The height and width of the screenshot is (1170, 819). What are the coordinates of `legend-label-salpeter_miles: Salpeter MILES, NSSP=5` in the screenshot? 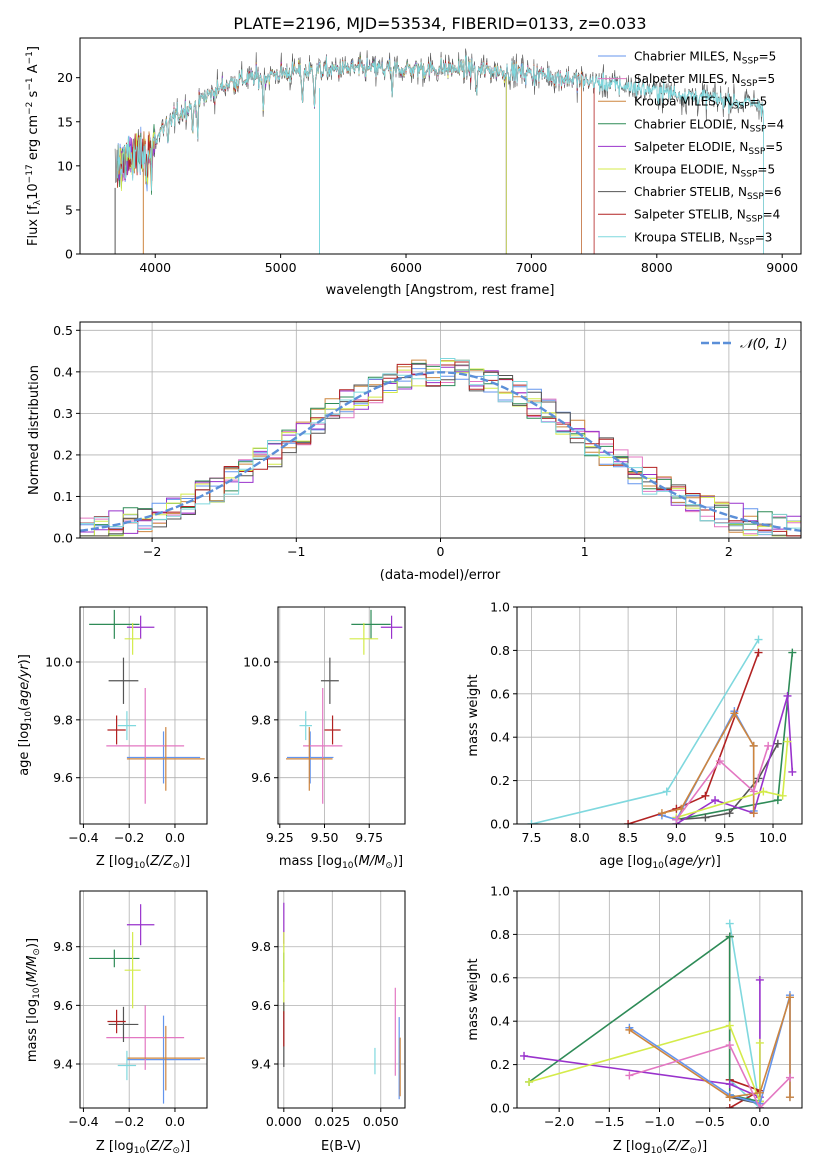 It's located at (704, 80).